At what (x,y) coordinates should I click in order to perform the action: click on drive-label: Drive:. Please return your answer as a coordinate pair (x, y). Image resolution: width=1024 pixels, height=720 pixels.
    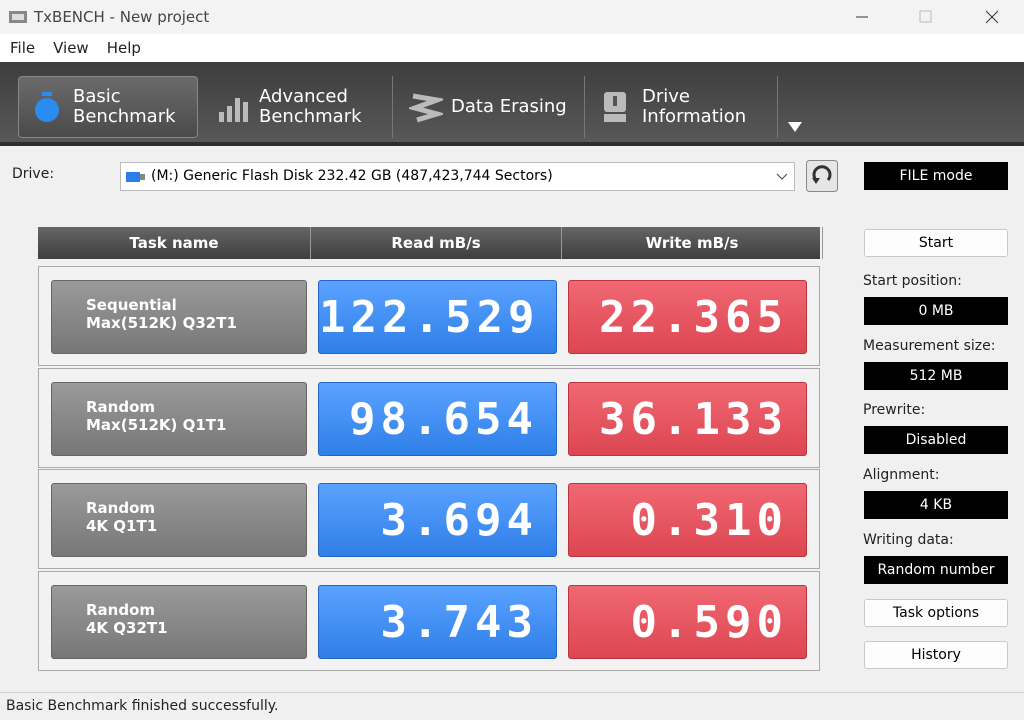
    Looking at the image, I should click on (33, 174).